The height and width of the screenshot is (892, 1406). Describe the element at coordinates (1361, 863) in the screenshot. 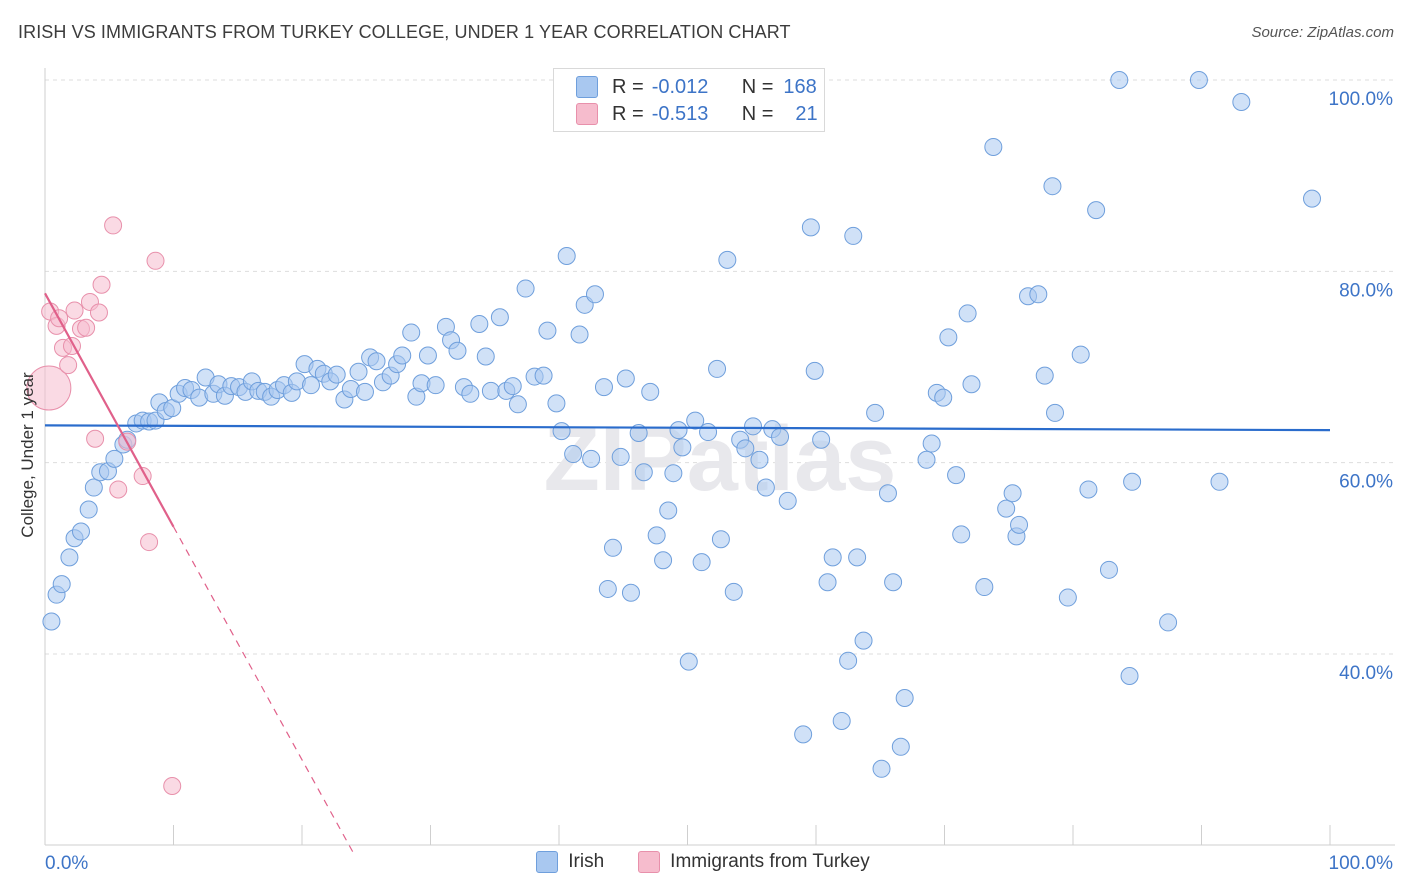

I see `x-tick-label: 100.0%` at that location.